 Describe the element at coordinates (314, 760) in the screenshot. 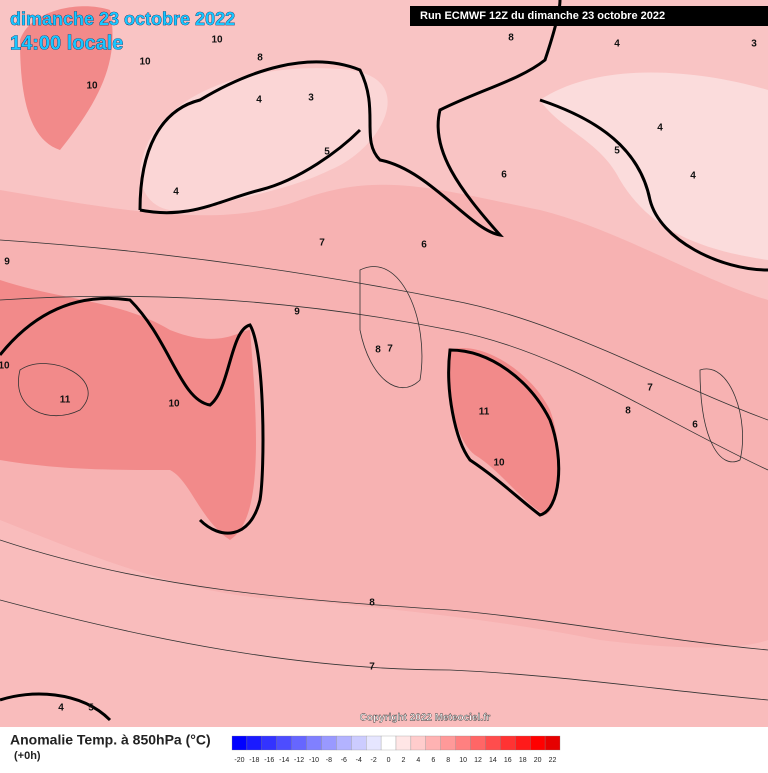

I see `scale-label: -10` at that location.